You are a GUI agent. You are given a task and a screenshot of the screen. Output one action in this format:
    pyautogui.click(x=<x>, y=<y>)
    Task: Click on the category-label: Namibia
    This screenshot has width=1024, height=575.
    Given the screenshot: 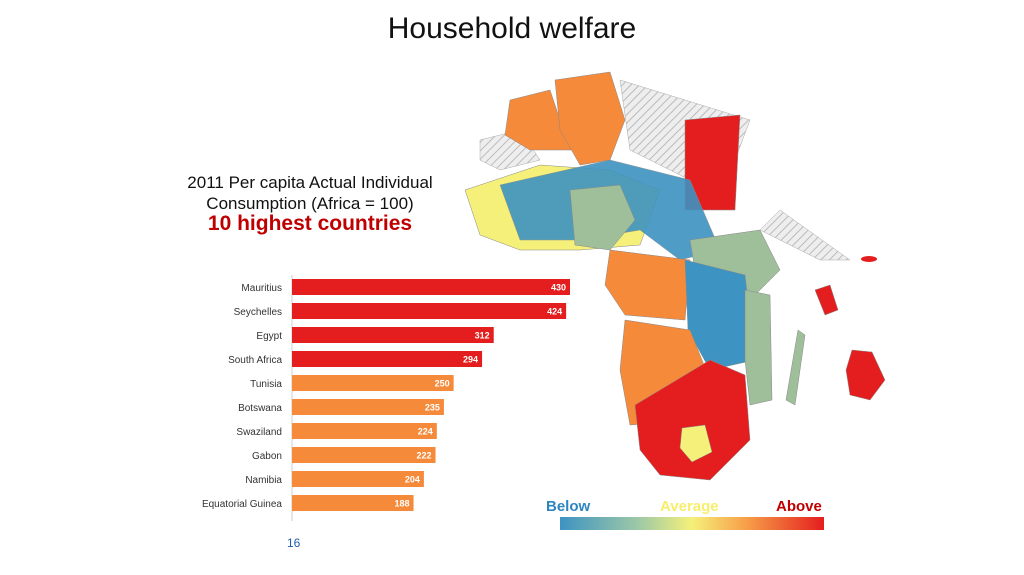 What is the action you would take?
    pyautogui.click(x=263, y=480)
    